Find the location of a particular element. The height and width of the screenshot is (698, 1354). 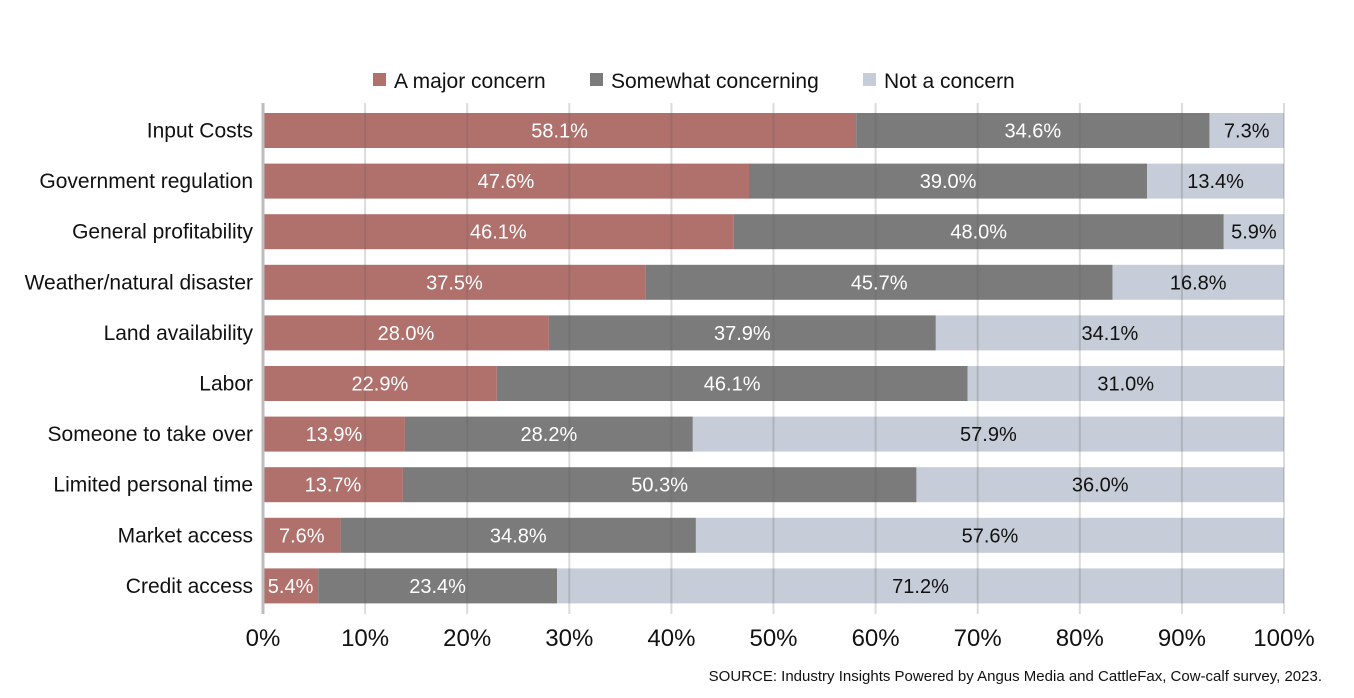

value-label: 28.0% is located at coordinates (406, 334).